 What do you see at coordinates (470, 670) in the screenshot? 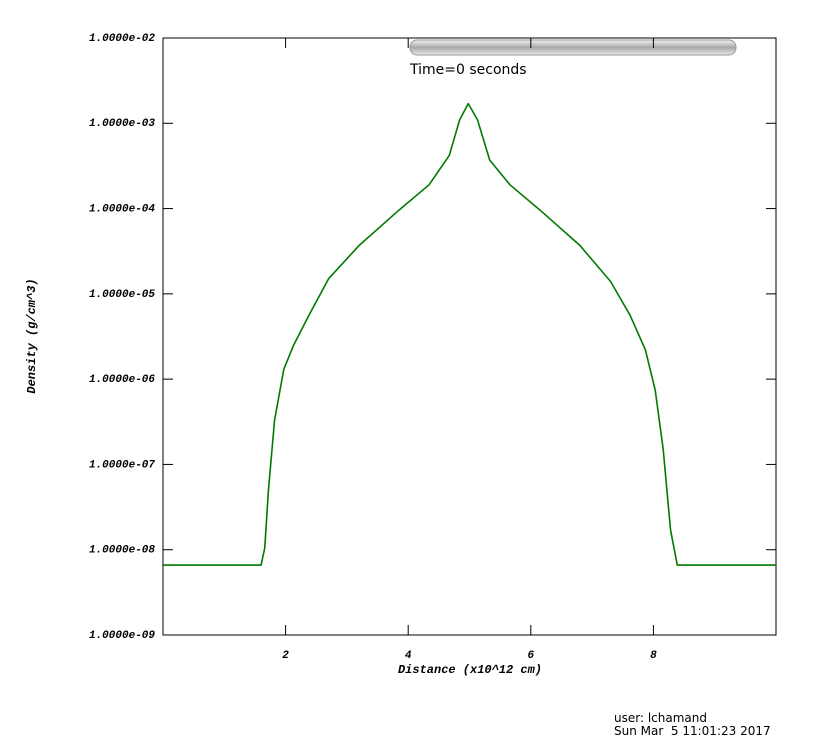
I see `x-axis-label: Distance (x10^12 cm)` at bounding box center [470, 670].